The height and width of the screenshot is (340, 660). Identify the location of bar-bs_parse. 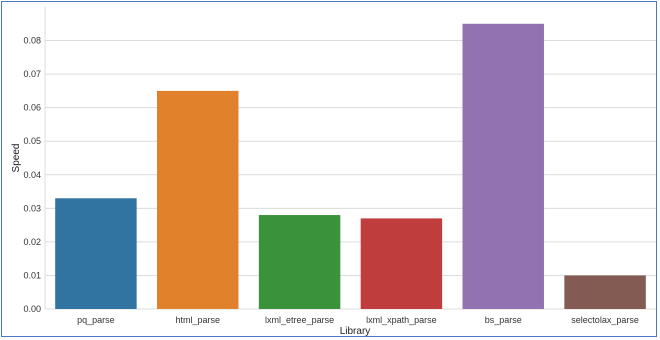
(503, 166).